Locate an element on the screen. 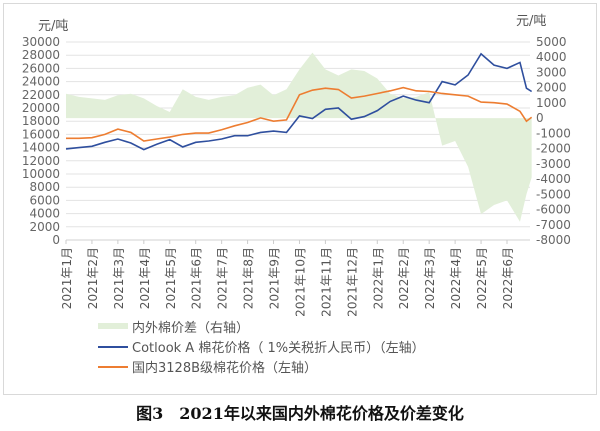 The height and width of the screenshot is (431, 600). left-tick-label: 28000 is located at coordinates (41, 55).